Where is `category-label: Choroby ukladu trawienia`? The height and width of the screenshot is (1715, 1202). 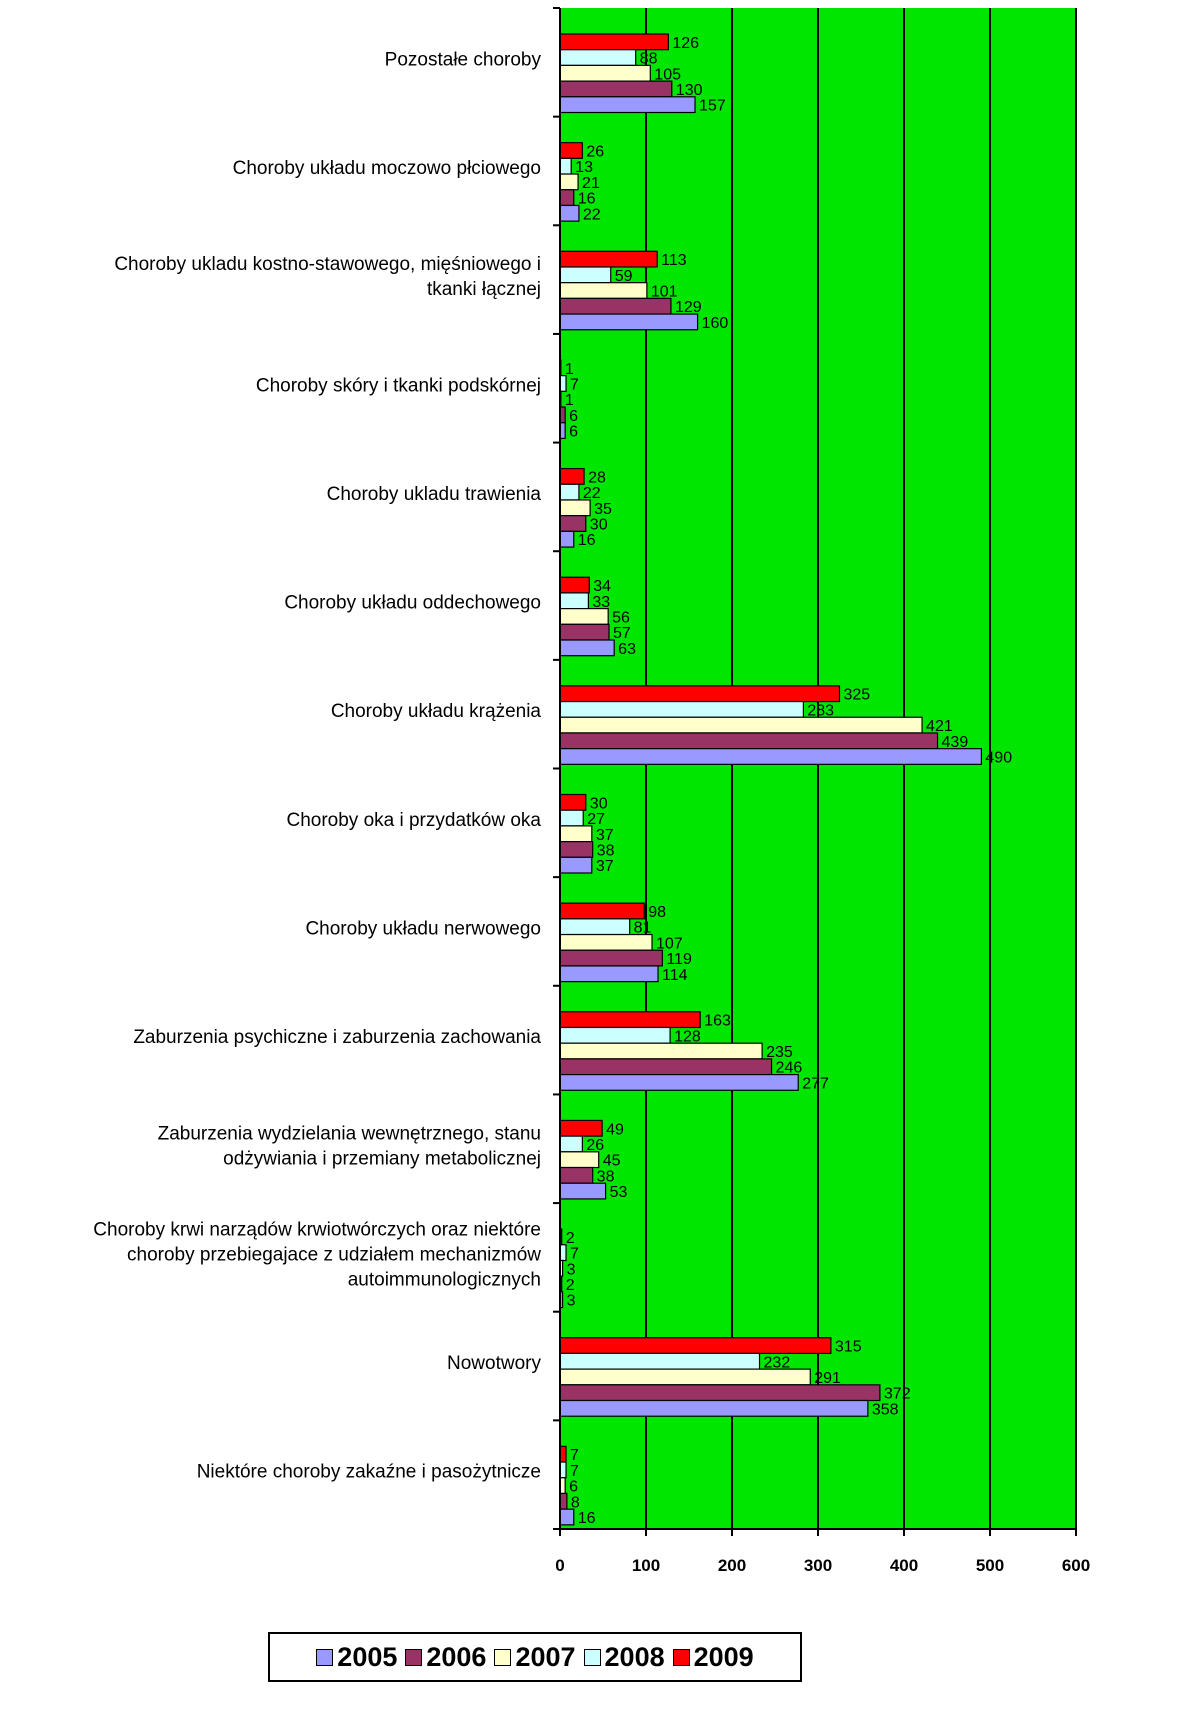
category-label: Choroby ukladu trawienia is located at coordinates (434, 494).